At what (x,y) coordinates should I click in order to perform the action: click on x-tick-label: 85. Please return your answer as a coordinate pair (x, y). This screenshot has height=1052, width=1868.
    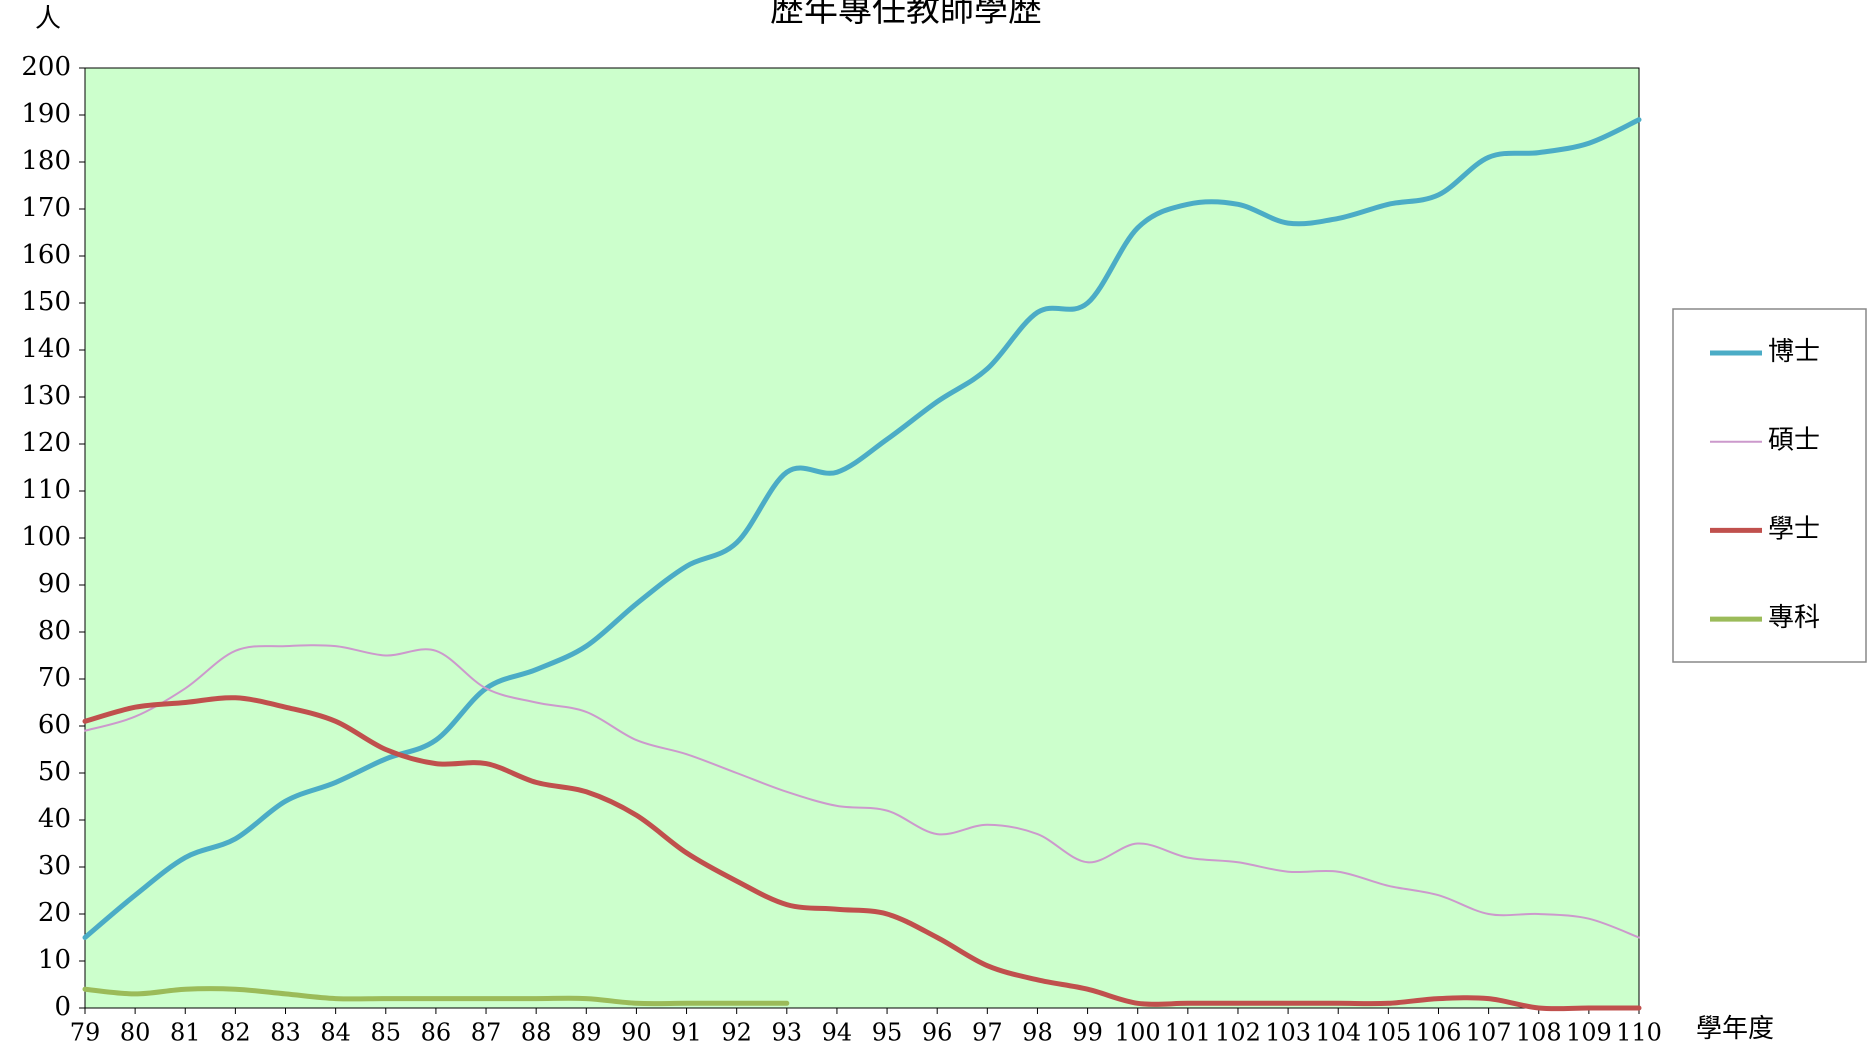
    Looking at the image, I should click on (386, 1033).